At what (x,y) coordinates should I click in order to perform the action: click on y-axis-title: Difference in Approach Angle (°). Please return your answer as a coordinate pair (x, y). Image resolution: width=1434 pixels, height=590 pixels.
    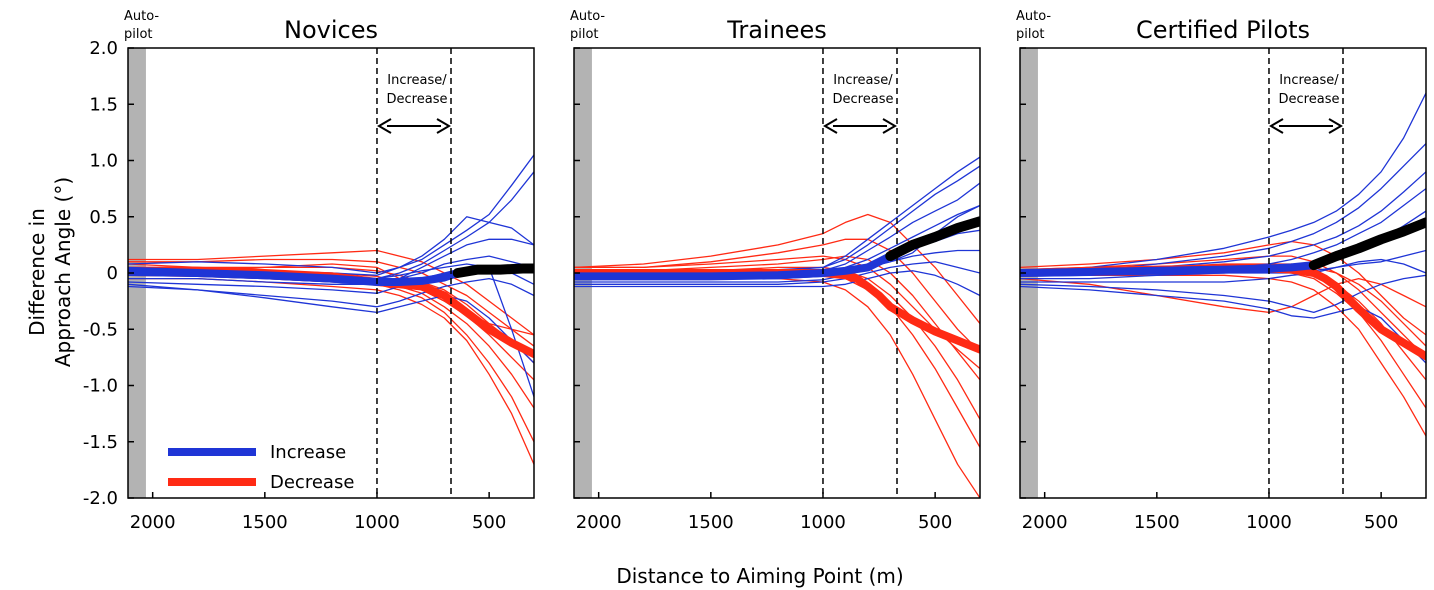
    Looking at the image, I should click on (50, 272).